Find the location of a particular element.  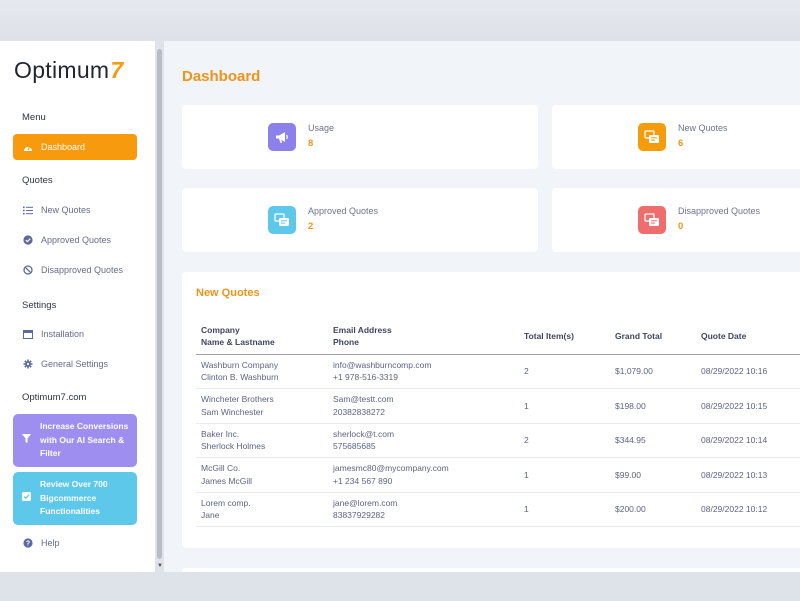

stat-value: 2 is located at coordinates (311, 226).